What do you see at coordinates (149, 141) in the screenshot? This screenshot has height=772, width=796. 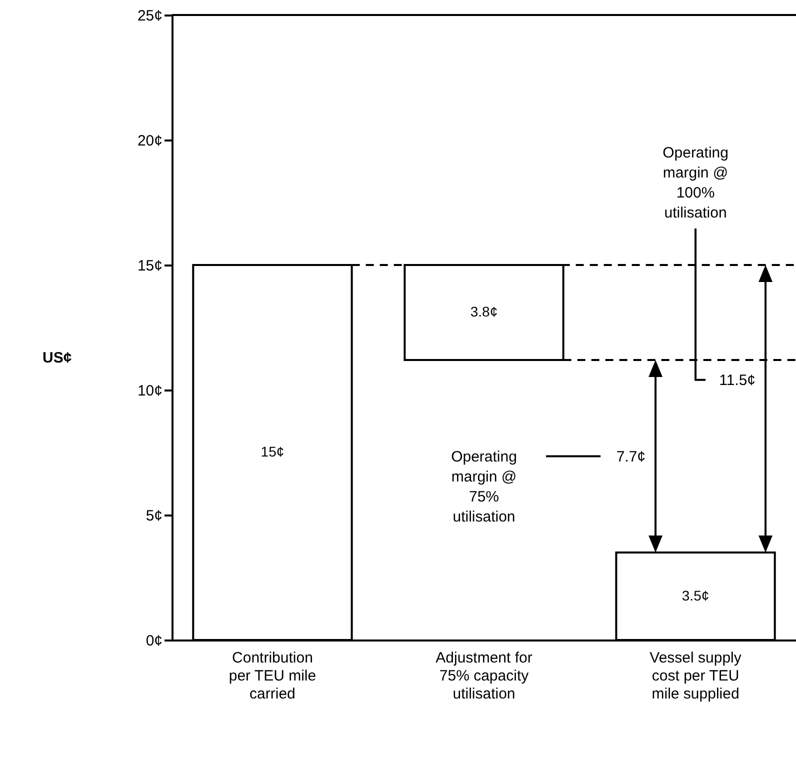 I see `y-tick-label: 20¢` at bounding box center [149, 141].